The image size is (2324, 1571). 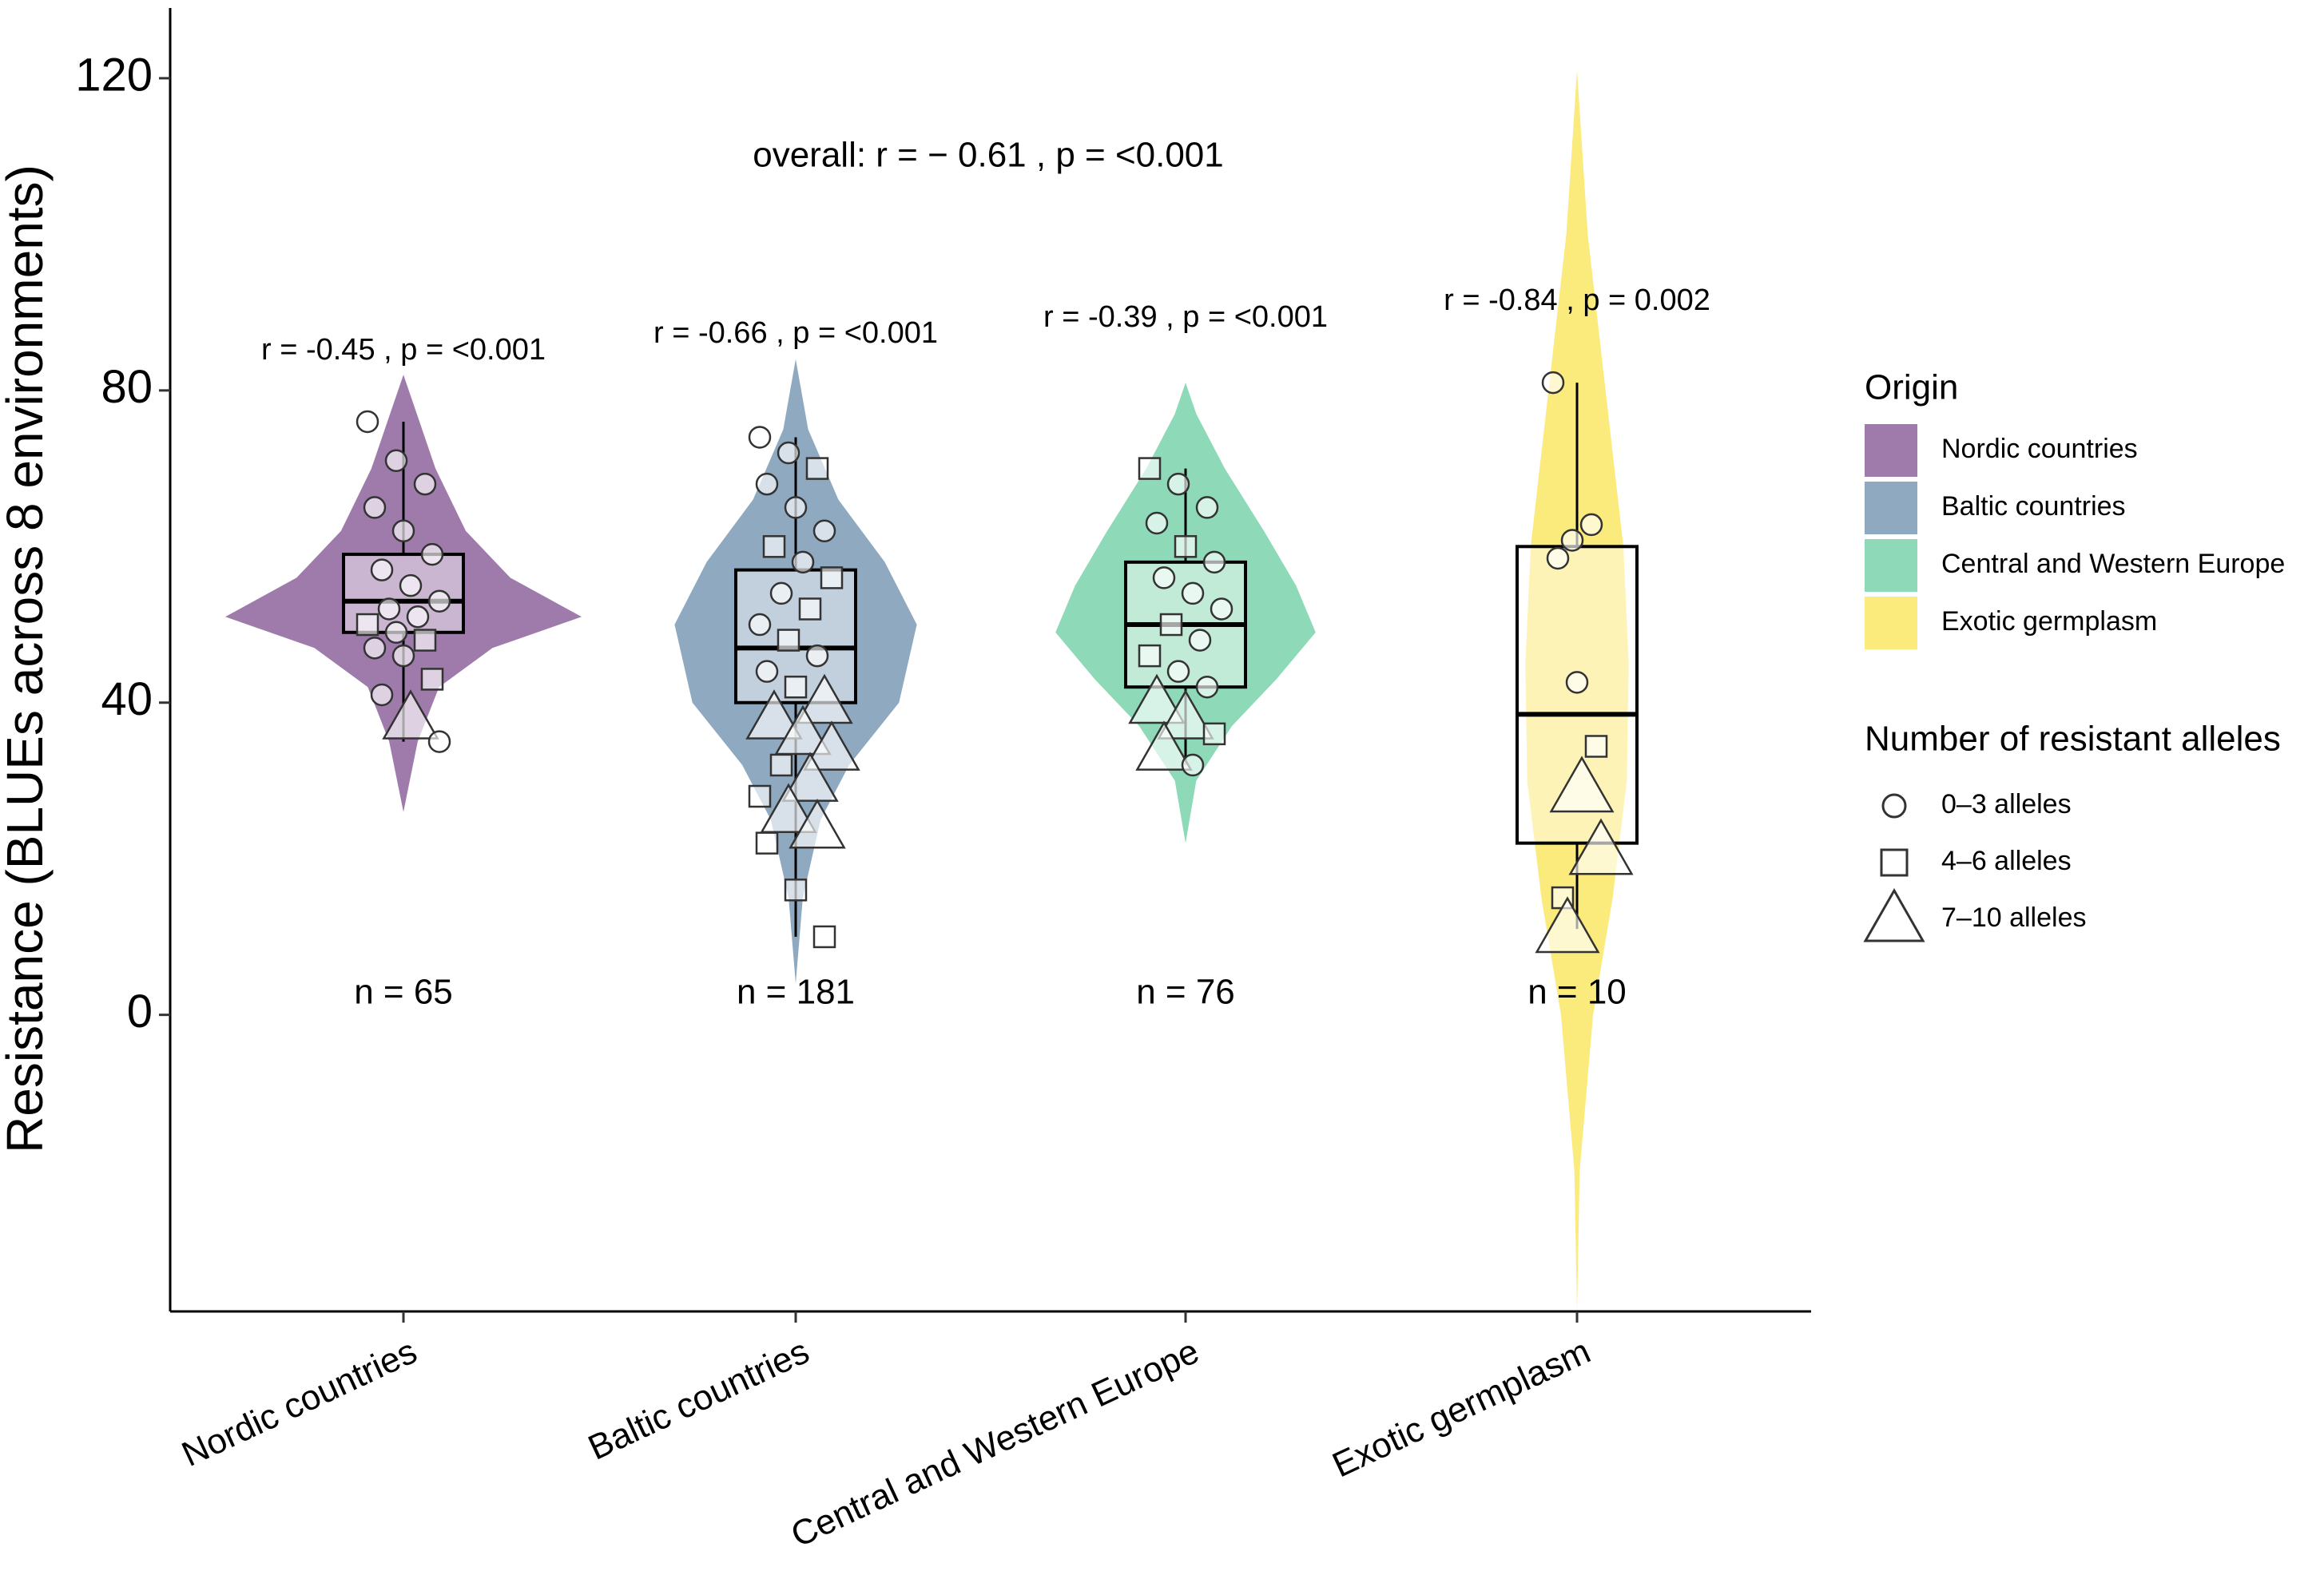 What do you see at coordinates (1185, 317) in the screenshot?
I see `stat-label: r = -0.39 , p = <0.001` at bounding box center [1185, 317].